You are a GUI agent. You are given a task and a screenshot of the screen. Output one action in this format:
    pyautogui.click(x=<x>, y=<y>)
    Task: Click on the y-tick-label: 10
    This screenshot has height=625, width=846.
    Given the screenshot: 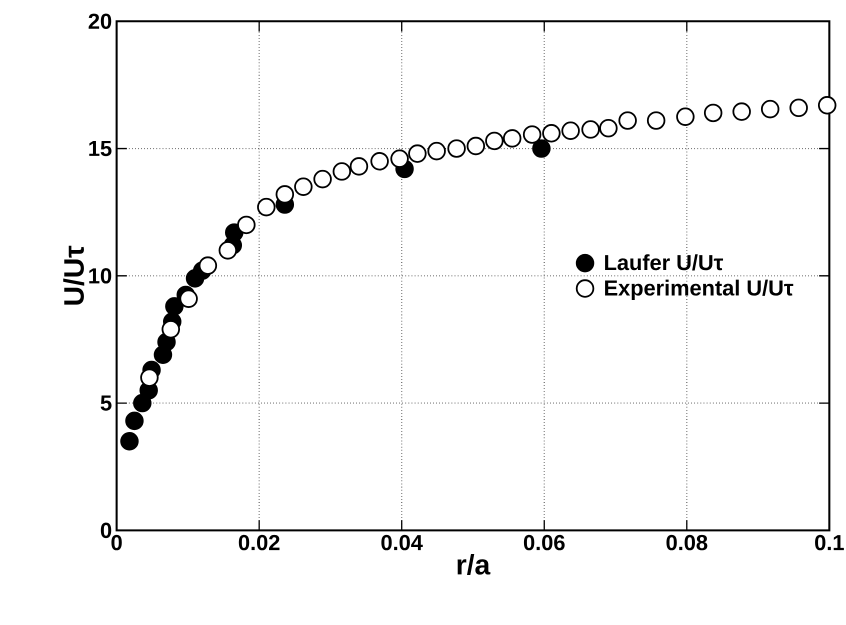 What is the action you would take?
    pyautogui.click(x=100, y=276)
    